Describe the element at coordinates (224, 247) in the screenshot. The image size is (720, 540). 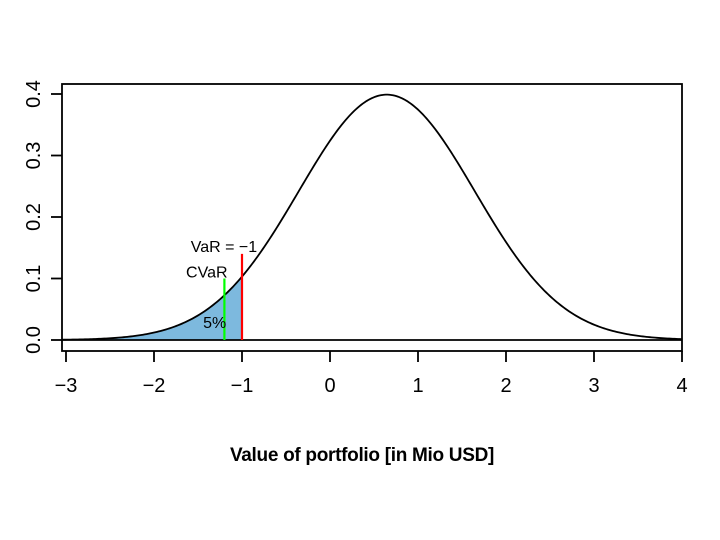
I see `var-label: VaR = −1` at that location.